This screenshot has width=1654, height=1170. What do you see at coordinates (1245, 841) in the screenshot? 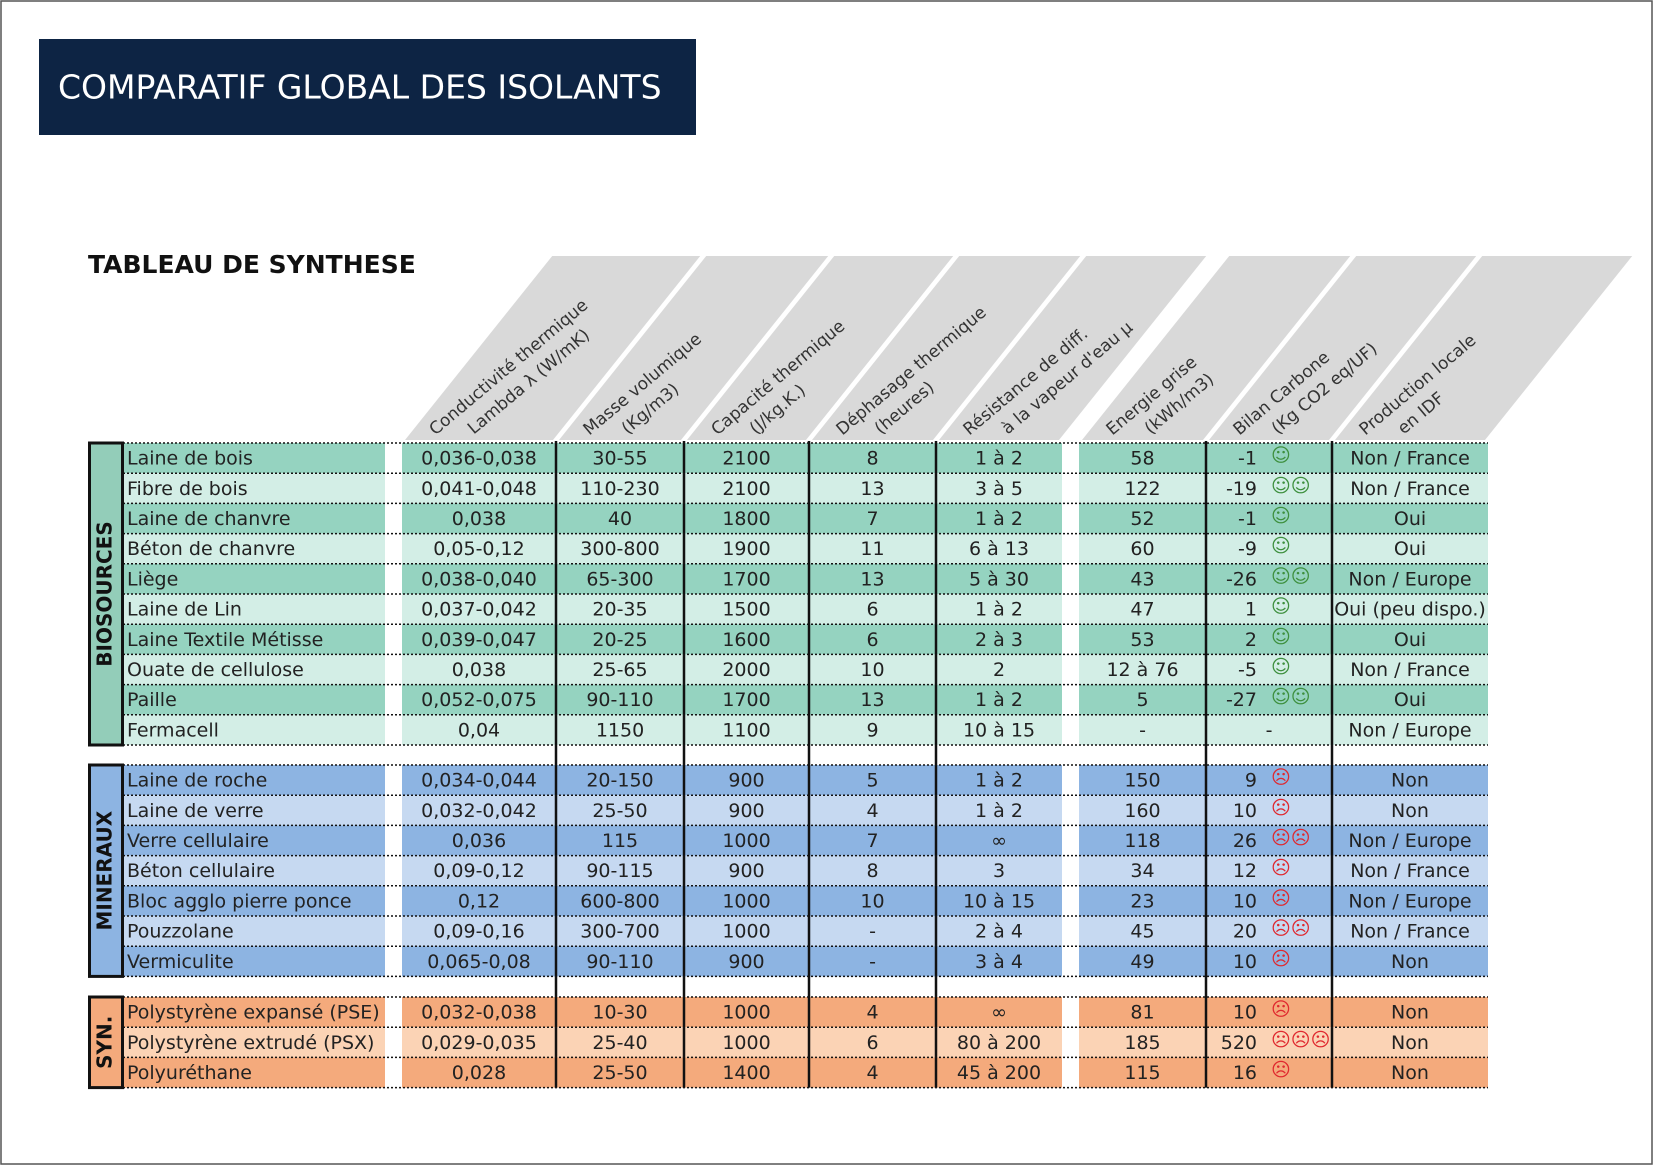
I see `carbon-value: 26` at bounding box center [1245, 841].